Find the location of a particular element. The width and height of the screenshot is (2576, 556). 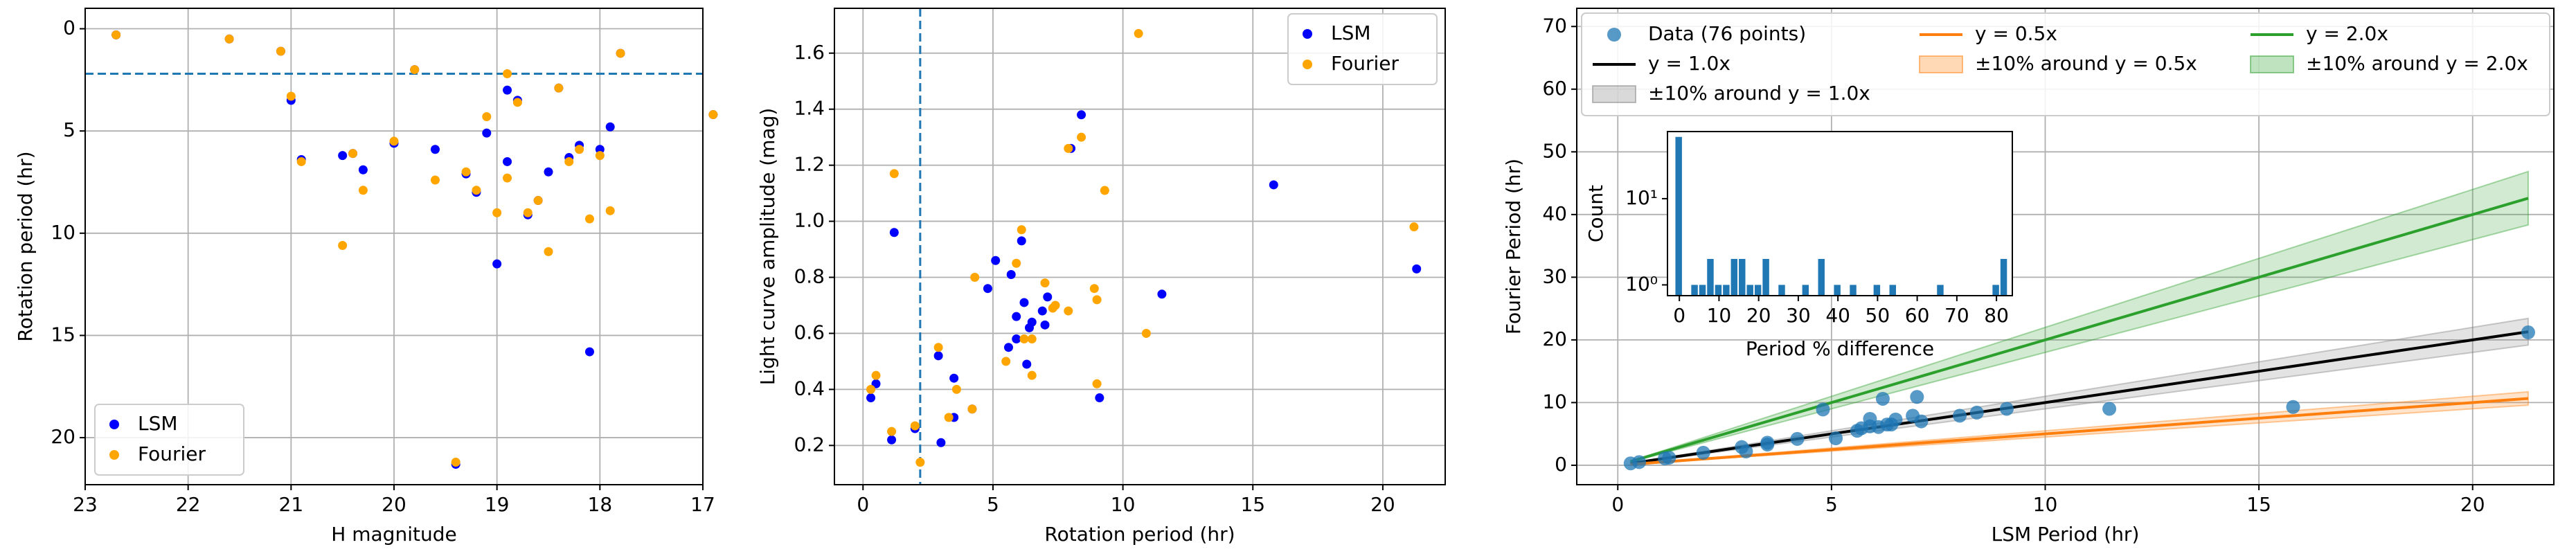

y-axis-label: Rotation period (hr) is located at coordinates (25, 246).